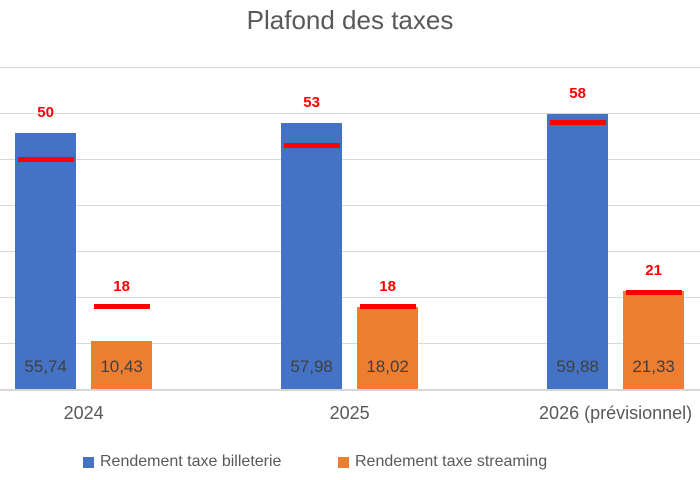 The image size is (700, 480). What do you see at coordinates (616, 413) in the screenshot?
I see `x-axis-label-2026 (prévisionnel): 2026 (prévisionnel)` at bounding box center [616, 413].